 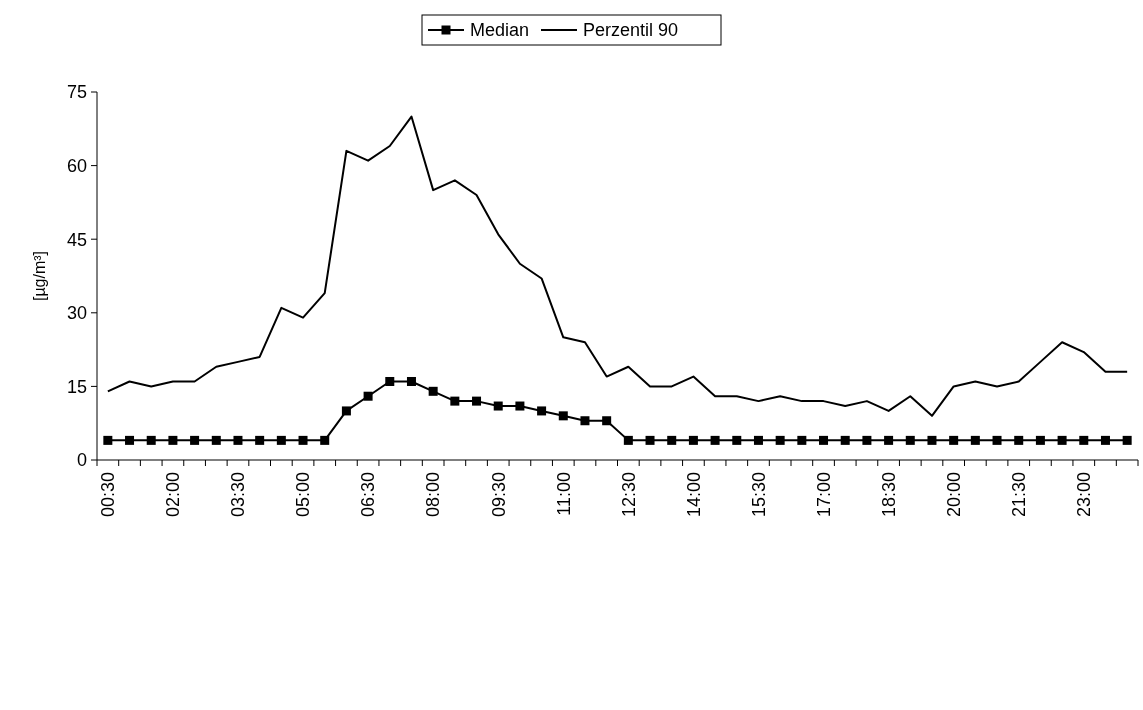 What do you see at coordinates (563, 494) in the screenshot?
I see `x-tick-label: 11:00` at bounding box center [563, 494].